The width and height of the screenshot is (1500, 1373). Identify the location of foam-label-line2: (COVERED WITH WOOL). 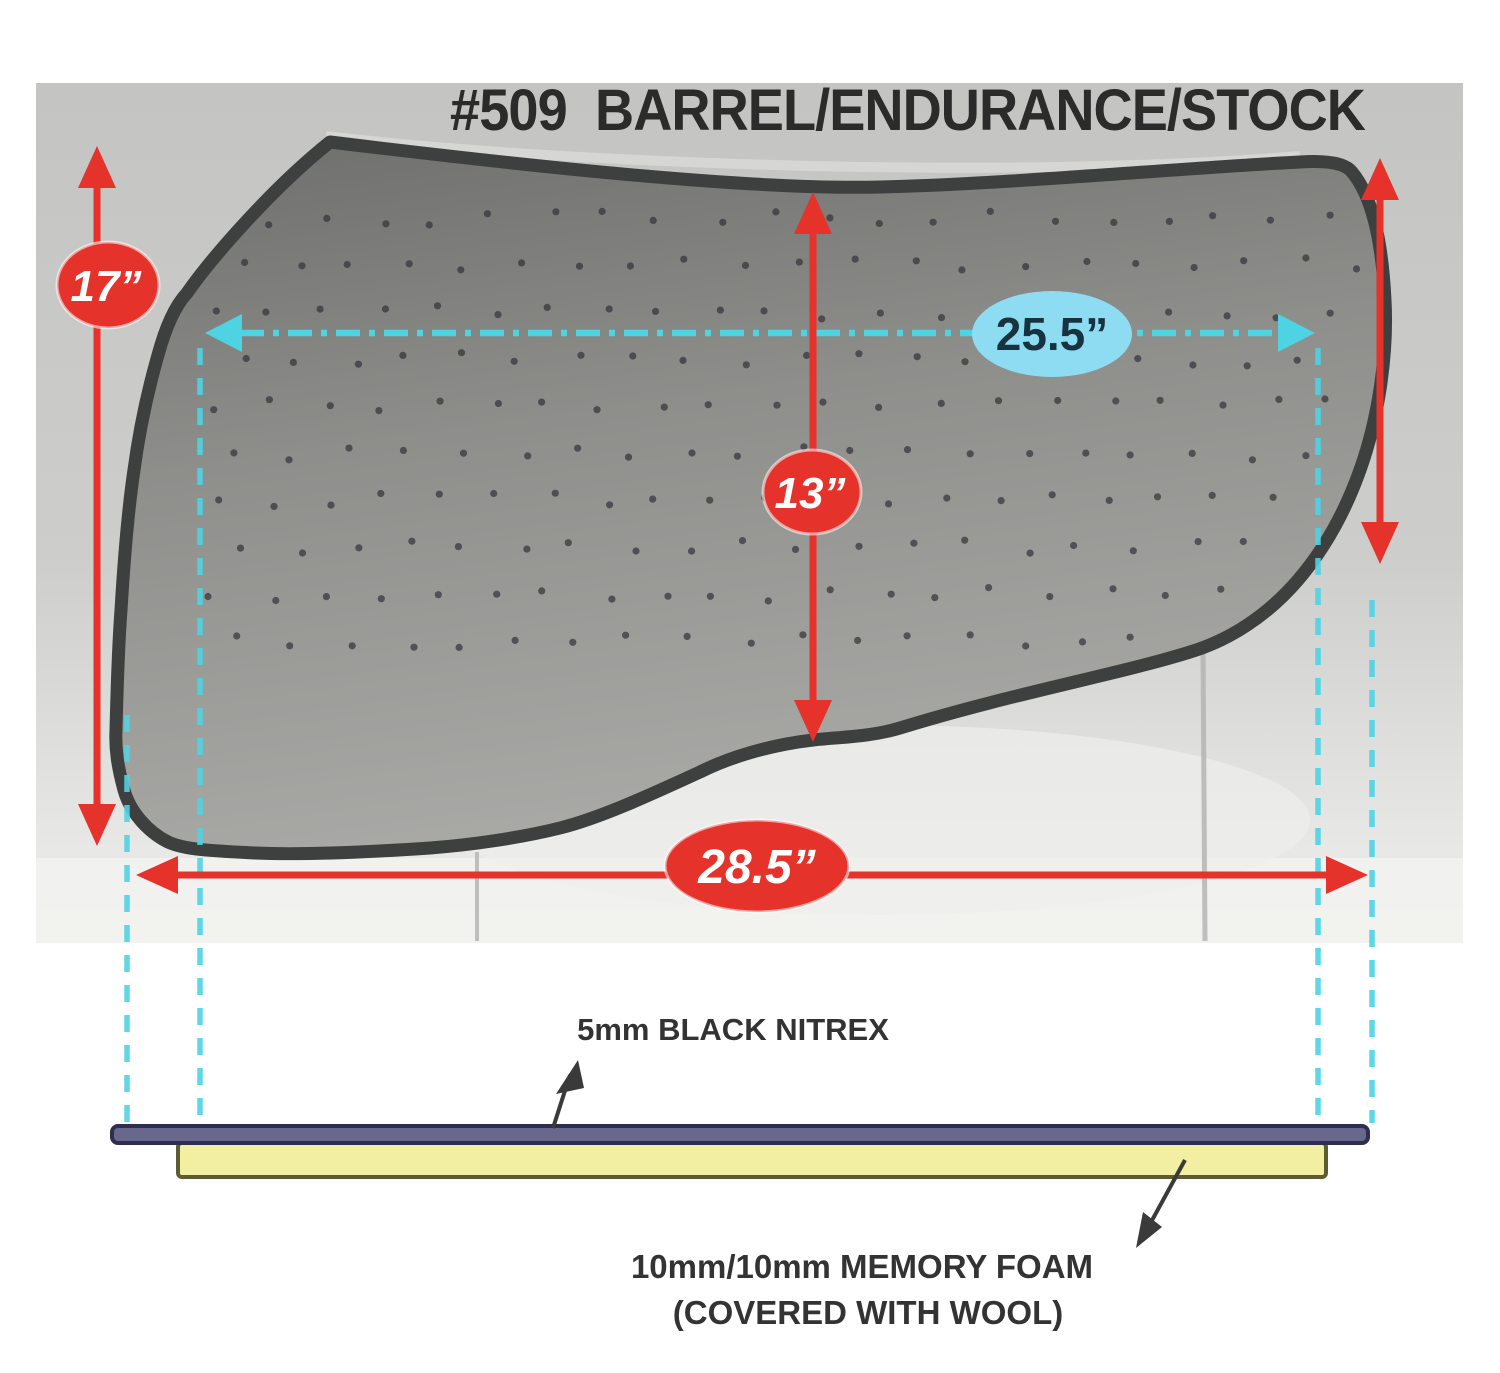
(868, 1312).